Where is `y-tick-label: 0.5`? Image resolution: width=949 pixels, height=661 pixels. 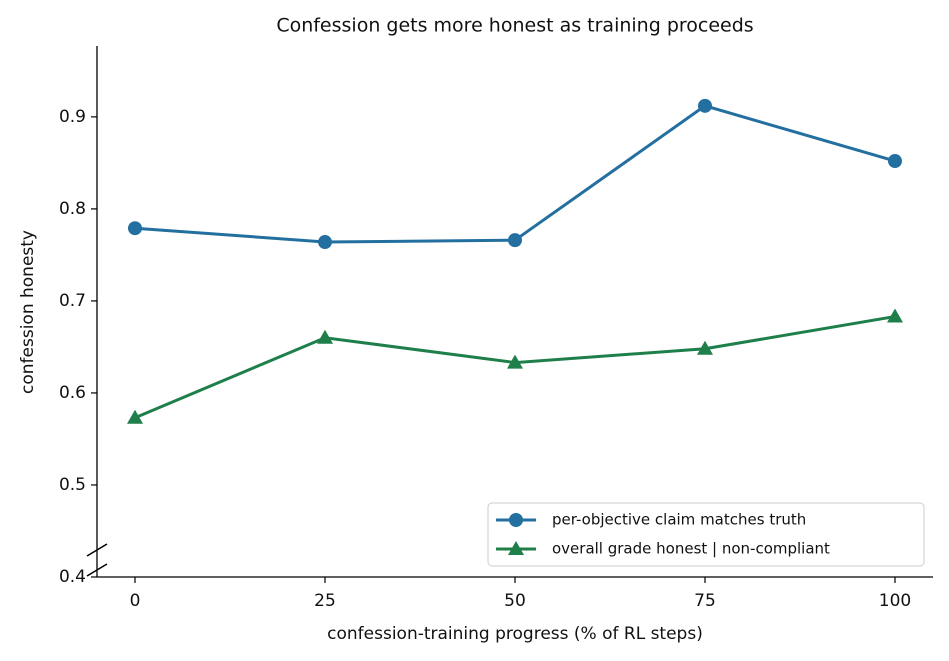 y-tick-label: 0.5 is located at coordinates (72, 485).